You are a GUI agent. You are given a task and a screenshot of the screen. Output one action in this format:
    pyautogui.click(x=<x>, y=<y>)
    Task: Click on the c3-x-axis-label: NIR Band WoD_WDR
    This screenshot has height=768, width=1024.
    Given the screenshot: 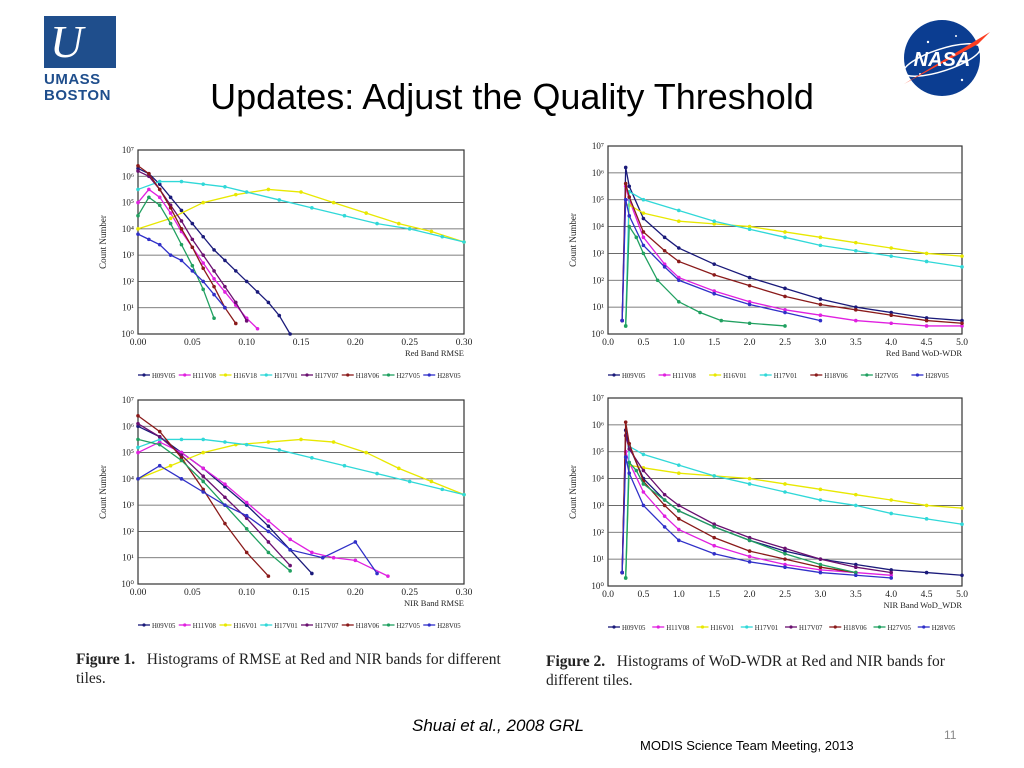 What is the action you would take?
    pyautogui.click(x=923, y=605)
    